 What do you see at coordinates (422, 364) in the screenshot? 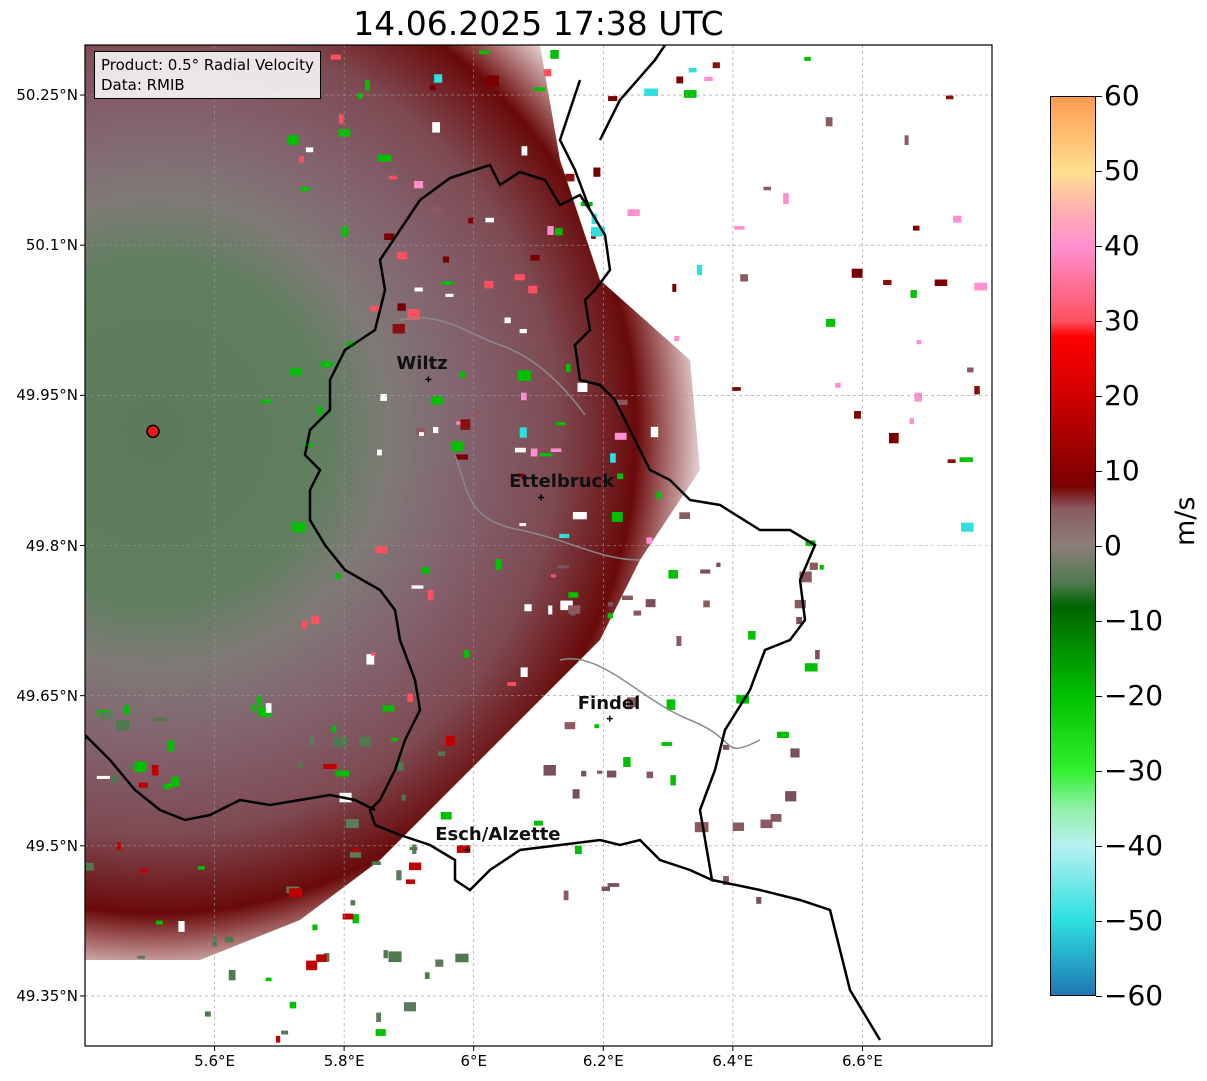
I see `city-label: Wiltz` at bounding box center [422, 364].